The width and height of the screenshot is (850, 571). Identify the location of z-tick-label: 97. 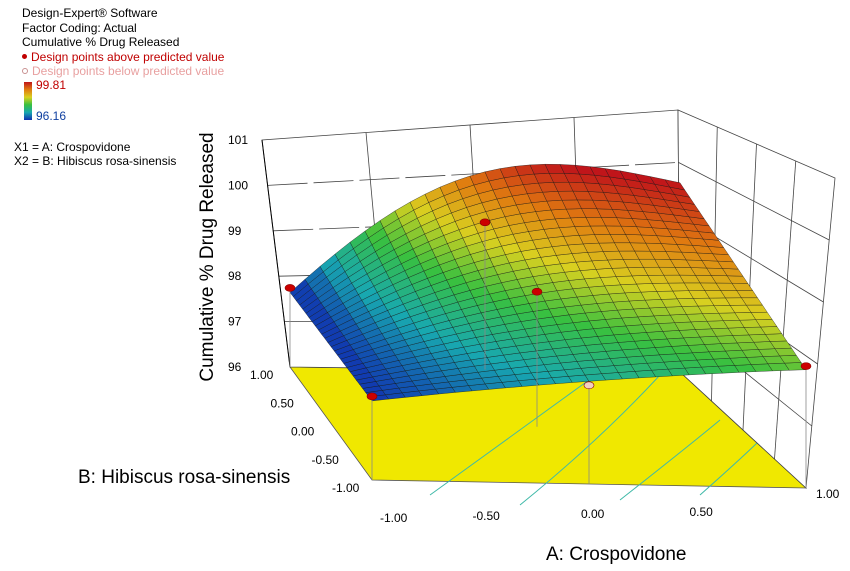
(235, 322).